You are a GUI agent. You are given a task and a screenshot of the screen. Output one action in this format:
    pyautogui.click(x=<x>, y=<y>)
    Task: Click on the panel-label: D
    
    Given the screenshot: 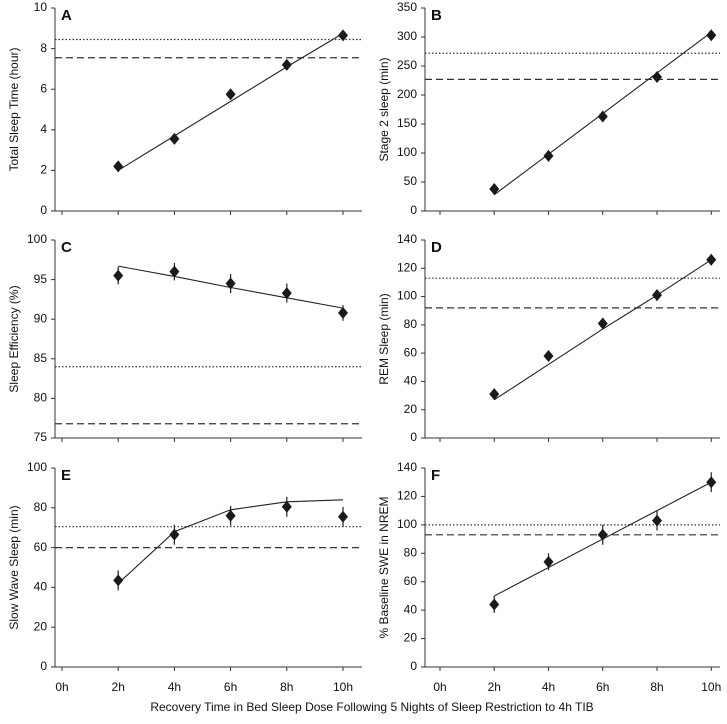 What is the action you would take?
    pyautogui.click(x=436, y=247)
    